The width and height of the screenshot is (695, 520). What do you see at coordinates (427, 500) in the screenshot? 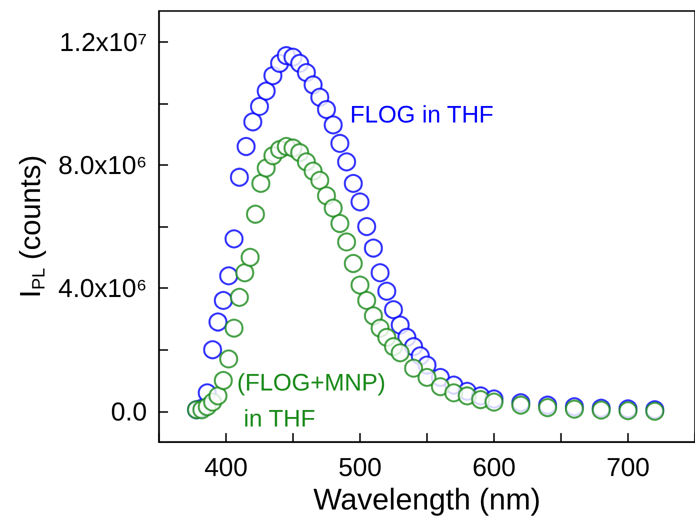
I see `x-axis-title: Wavelength (nm)` at bounding box center [427, 500].